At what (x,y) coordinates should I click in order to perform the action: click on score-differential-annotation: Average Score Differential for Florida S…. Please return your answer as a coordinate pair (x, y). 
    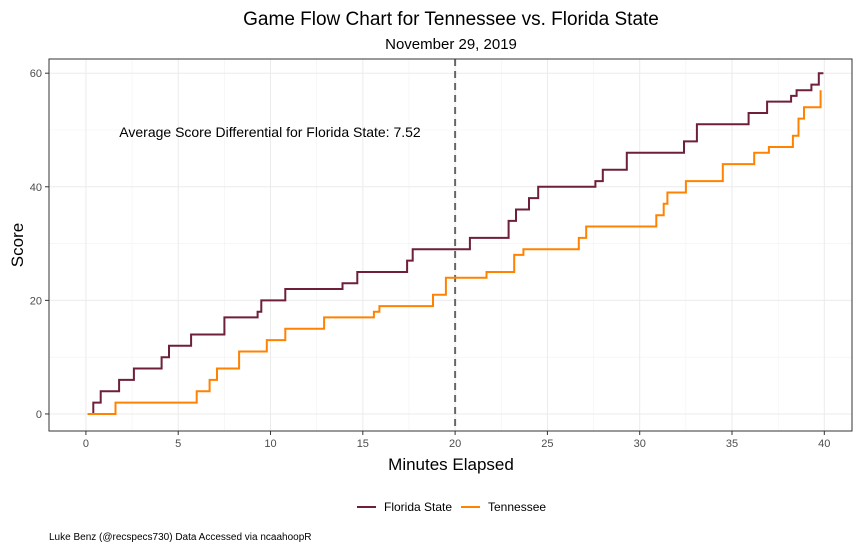
    Looking at the image, I should click on (270, 132).